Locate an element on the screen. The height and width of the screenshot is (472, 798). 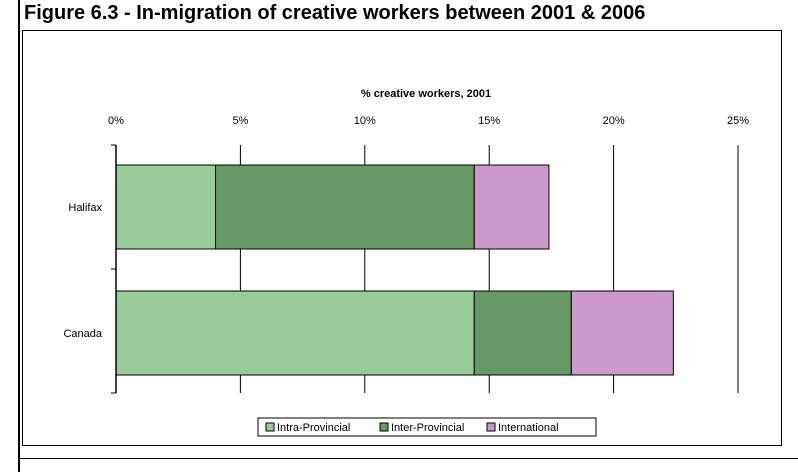
x-tick-label: 15% is located at coordinates (489, 121).